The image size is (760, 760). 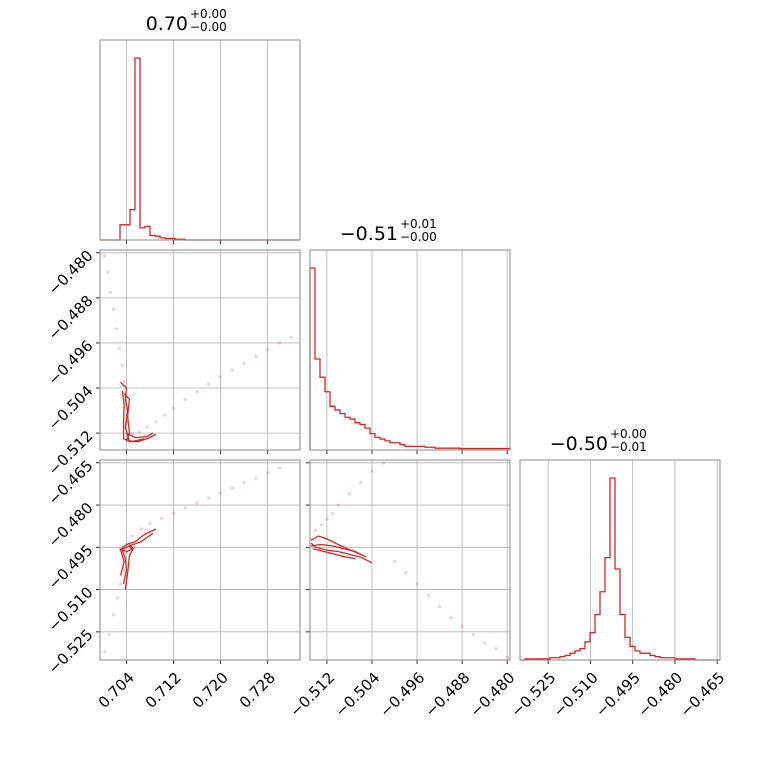 What do you see at coordinates (167, 24) in the screenshot?
I see `param-title-value-0: 0.70` at bounding box center [167, 24].